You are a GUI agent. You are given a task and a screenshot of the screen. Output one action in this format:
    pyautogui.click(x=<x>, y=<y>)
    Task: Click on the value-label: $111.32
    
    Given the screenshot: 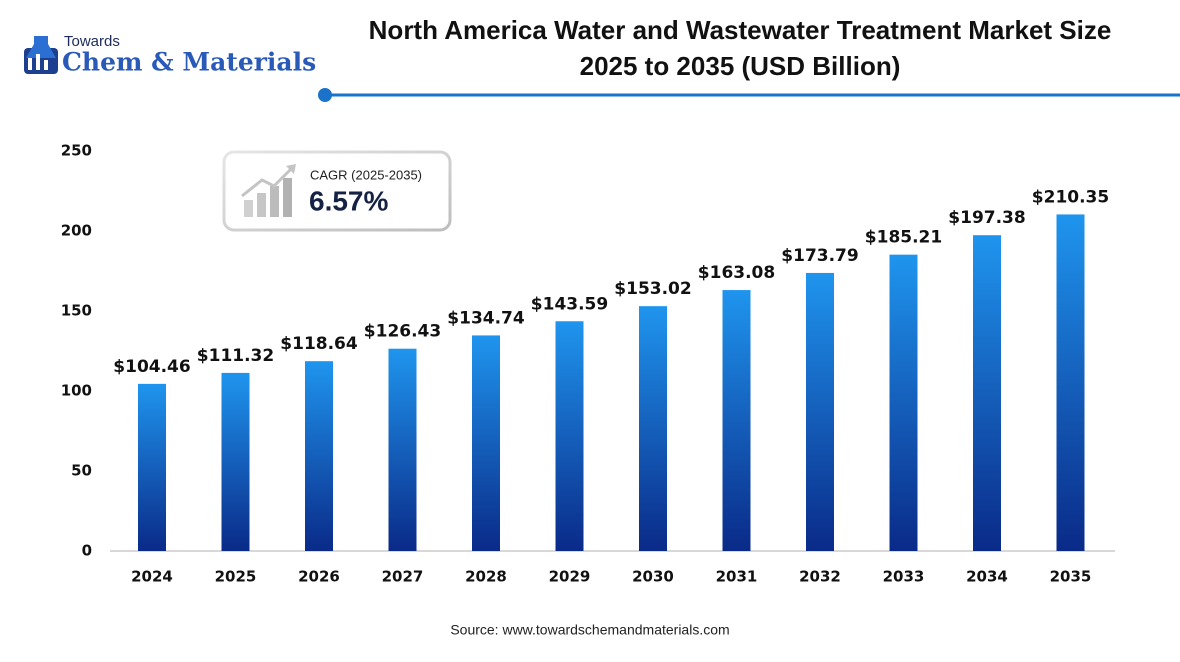 What is the action you would take?
    pyautogui.click(x=235, y=356)
    